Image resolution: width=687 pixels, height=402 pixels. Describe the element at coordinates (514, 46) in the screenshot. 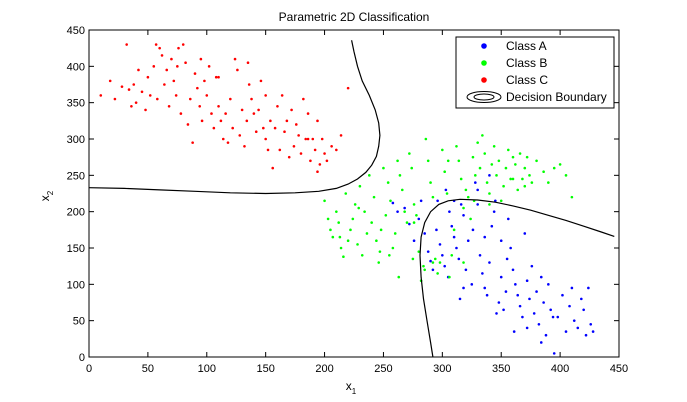

I see `legend-item: Class A` at that location.